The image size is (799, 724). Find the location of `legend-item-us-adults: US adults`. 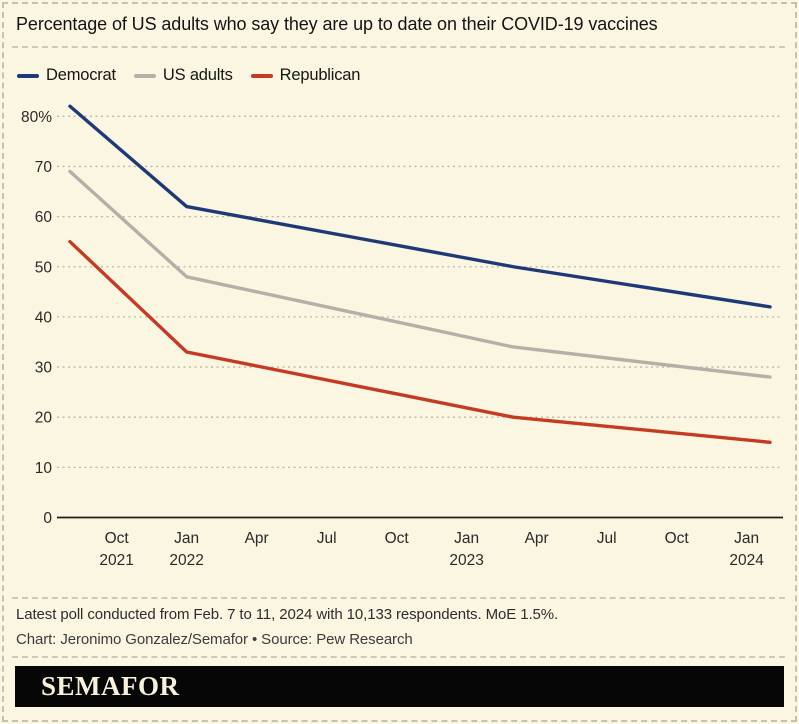

legend-item-us-adults: US adults is located at coordinates (183, 75).